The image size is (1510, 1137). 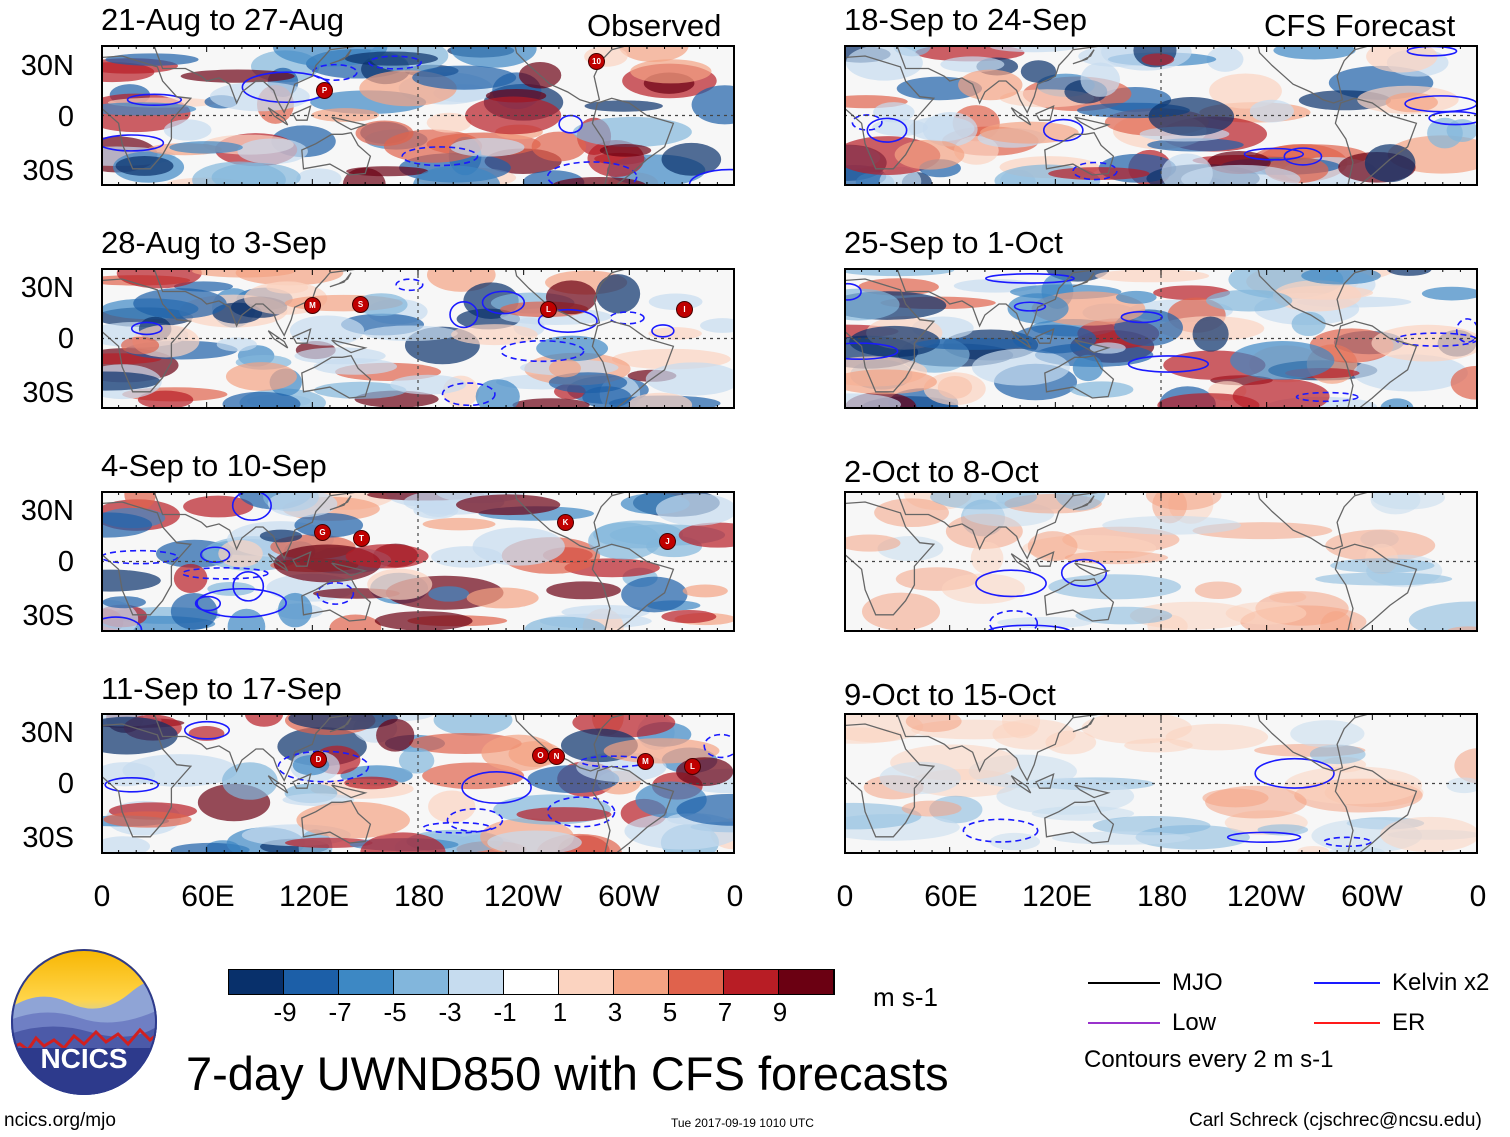 I want to click on storm-marker: T, so click(x=361, y=538).